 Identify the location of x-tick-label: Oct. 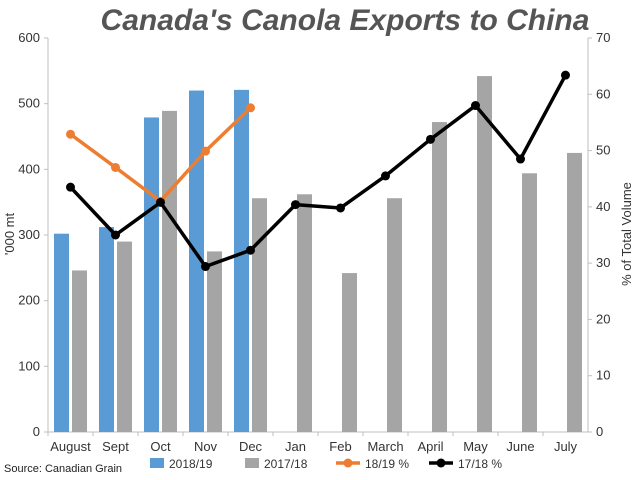
(160, 446).